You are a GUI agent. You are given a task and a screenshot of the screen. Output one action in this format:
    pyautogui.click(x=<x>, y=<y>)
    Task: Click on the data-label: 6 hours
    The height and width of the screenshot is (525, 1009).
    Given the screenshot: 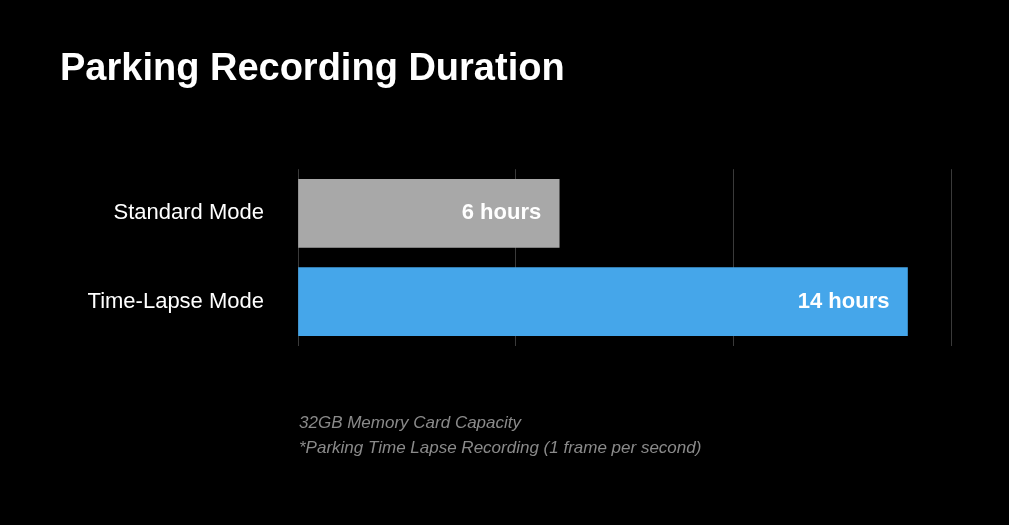 What is the action you would take?
    pyautogui.click(x=501, y=212)
    